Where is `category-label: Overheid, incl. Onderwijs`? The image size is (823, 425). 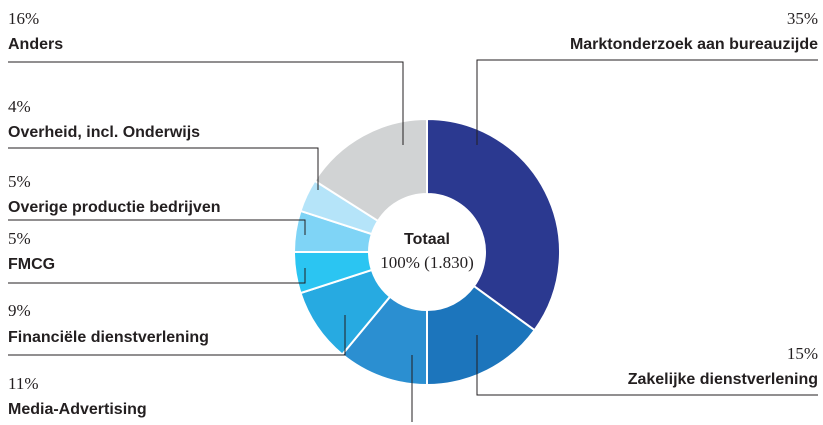
category-label: Overheid, incl. Onderwijs is located at coordinates (104, 132).